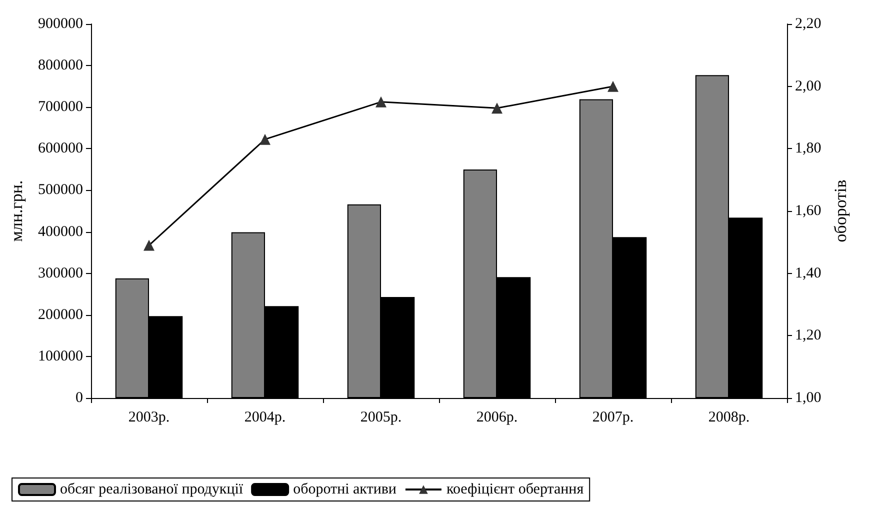 The height and width of the screenshot is (507, 869). I want to click on y-tick-label: 600000, so click(60, 148).